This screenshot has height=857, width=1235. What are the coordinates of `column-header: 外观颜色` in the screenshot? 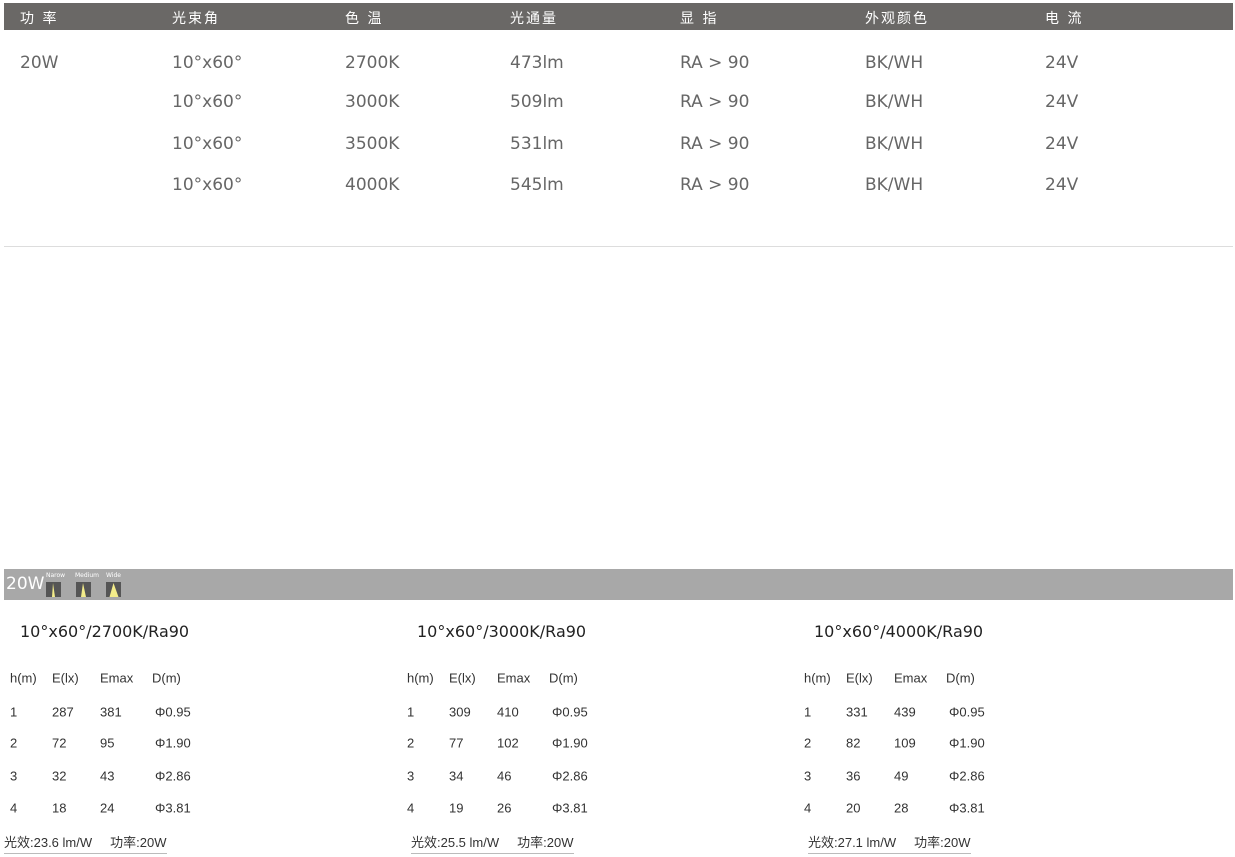 It's located at (897, 19).